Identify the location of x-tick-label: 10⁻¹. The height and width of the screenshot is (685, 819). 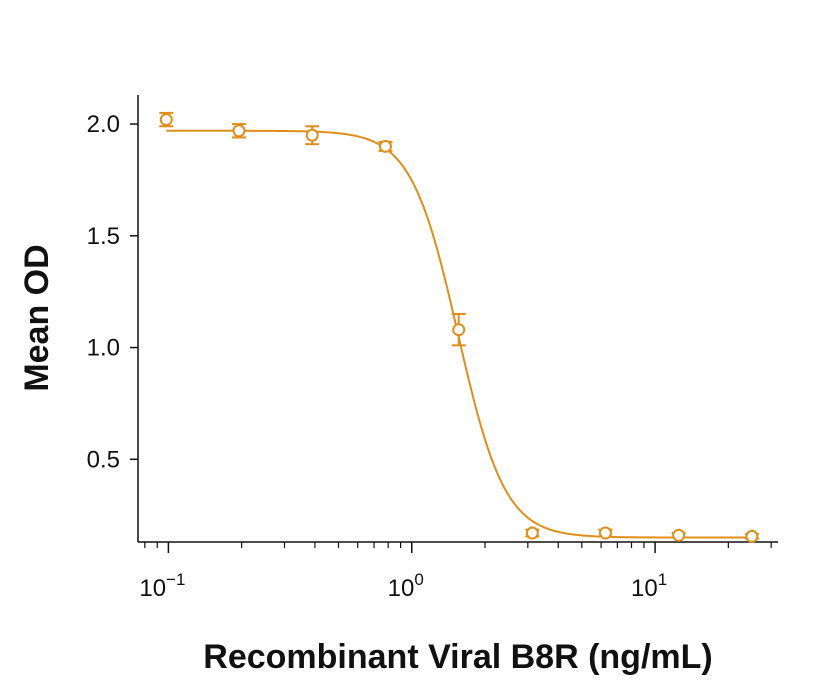
(162, 586).